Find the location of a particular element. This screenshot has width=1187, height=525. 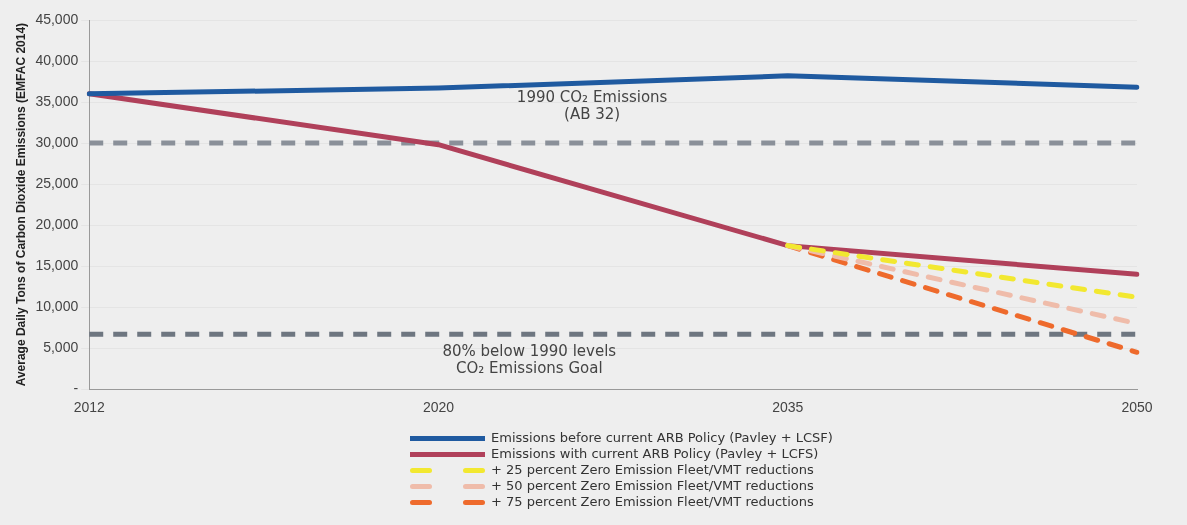

y-tick-label: 40,000 is located at coordinates (57, 59).